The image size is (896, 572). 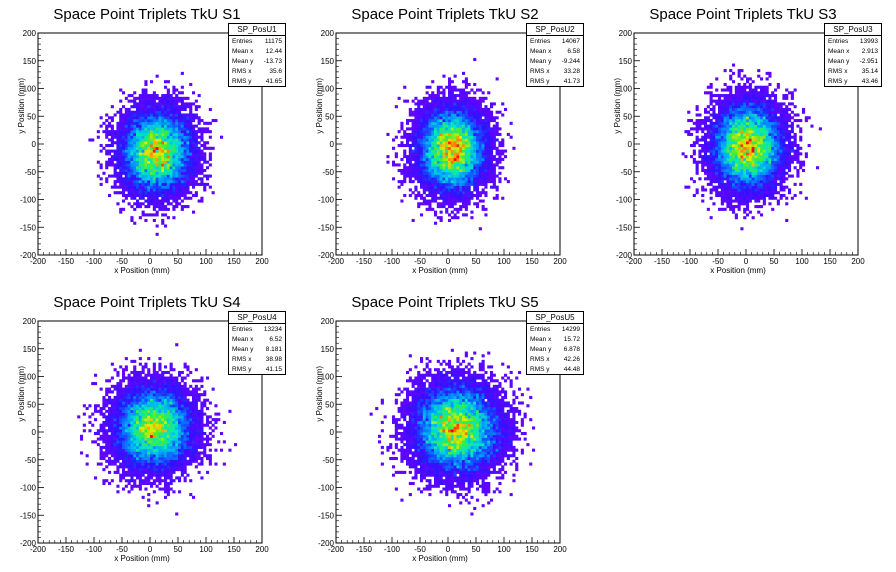 I want to click on y-tick-label: 100, so click(x=30, y=89).